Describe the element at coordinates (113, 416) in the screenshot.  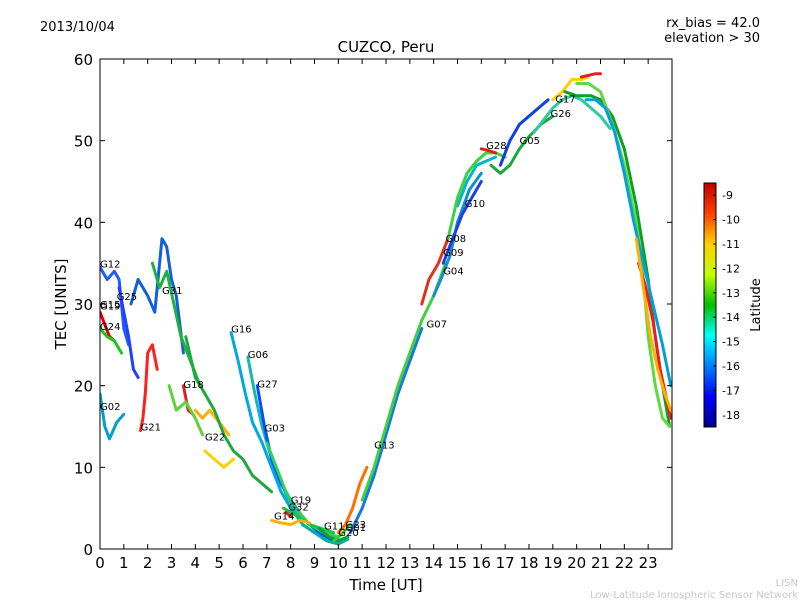
I see `series-G02` at that location.